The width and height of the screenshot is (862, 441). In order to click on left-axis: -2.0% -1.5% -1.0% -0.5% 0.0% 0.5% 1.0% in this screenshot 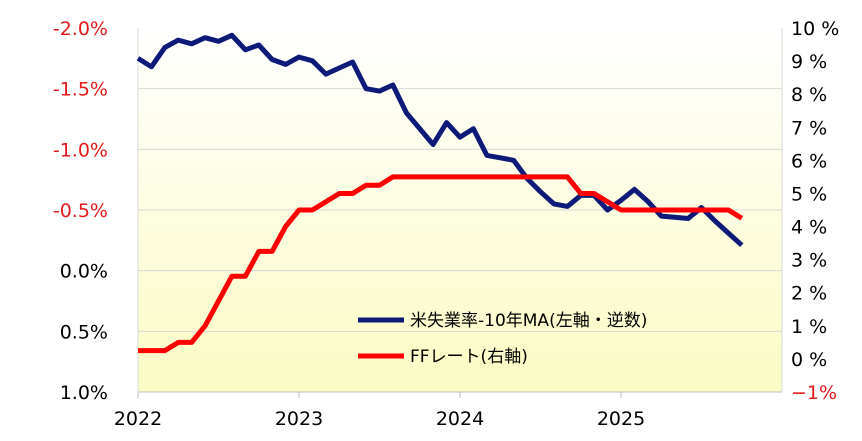, I will do `click(80, 211)`.